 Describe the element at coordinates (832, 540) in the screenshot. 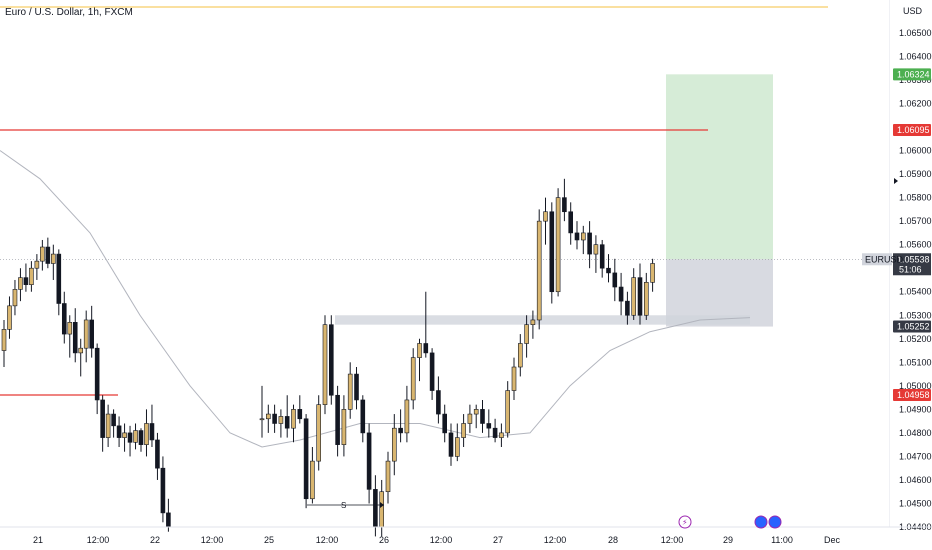

I see `x-tick-label: Dec` at that location.